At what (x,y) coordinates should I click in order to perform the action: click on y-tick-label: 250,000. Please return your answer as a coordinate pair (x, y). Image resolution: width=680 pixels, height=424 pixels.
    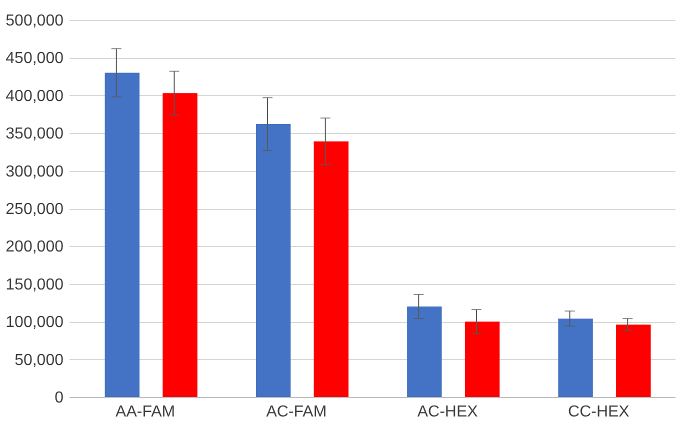
    Looking at the image, I should click on (35, 209).